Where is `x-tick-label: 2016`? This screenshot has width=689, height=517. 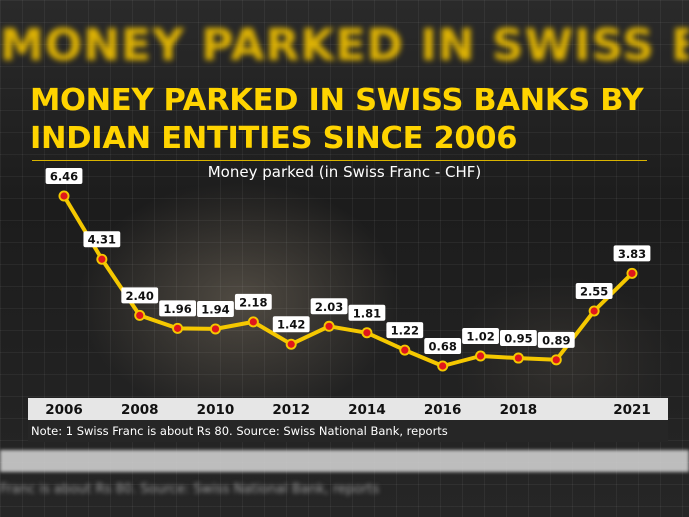
x-tick-label: 2016 is located at coordinates (443, 410).